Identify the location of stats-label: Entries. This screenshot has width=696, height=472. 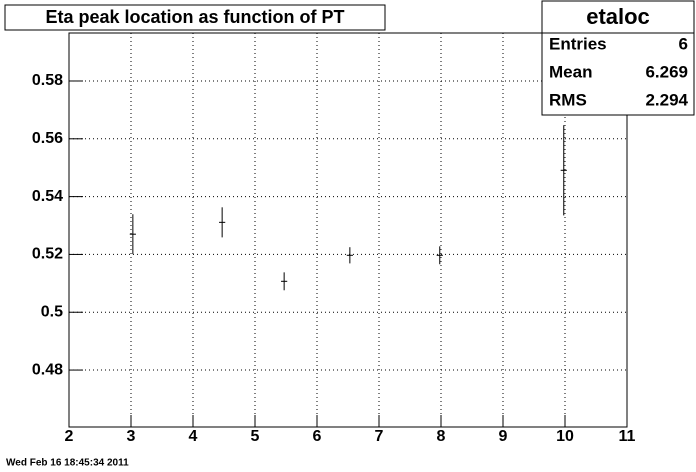
(578, 43).